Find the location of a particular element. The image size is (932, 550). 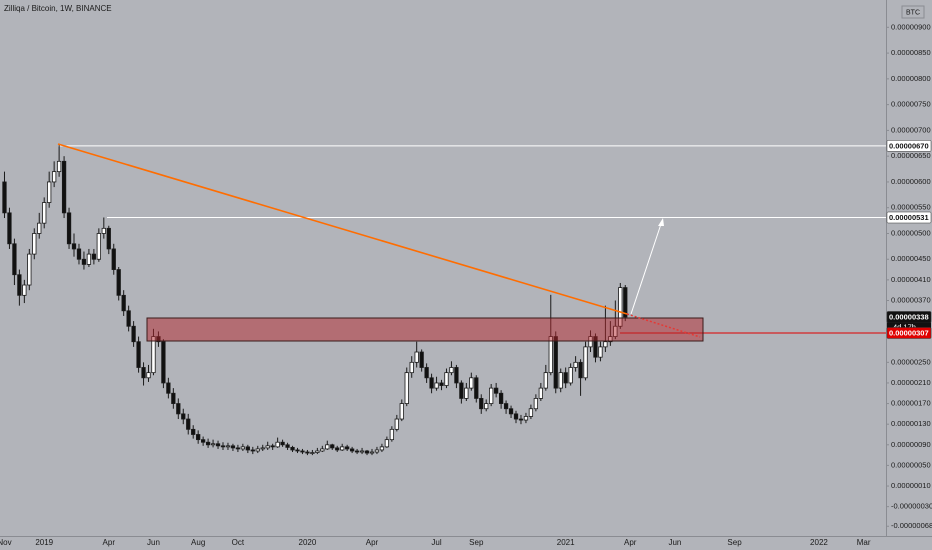

x-tick-label: Oct is located at coordinates (238, 542).